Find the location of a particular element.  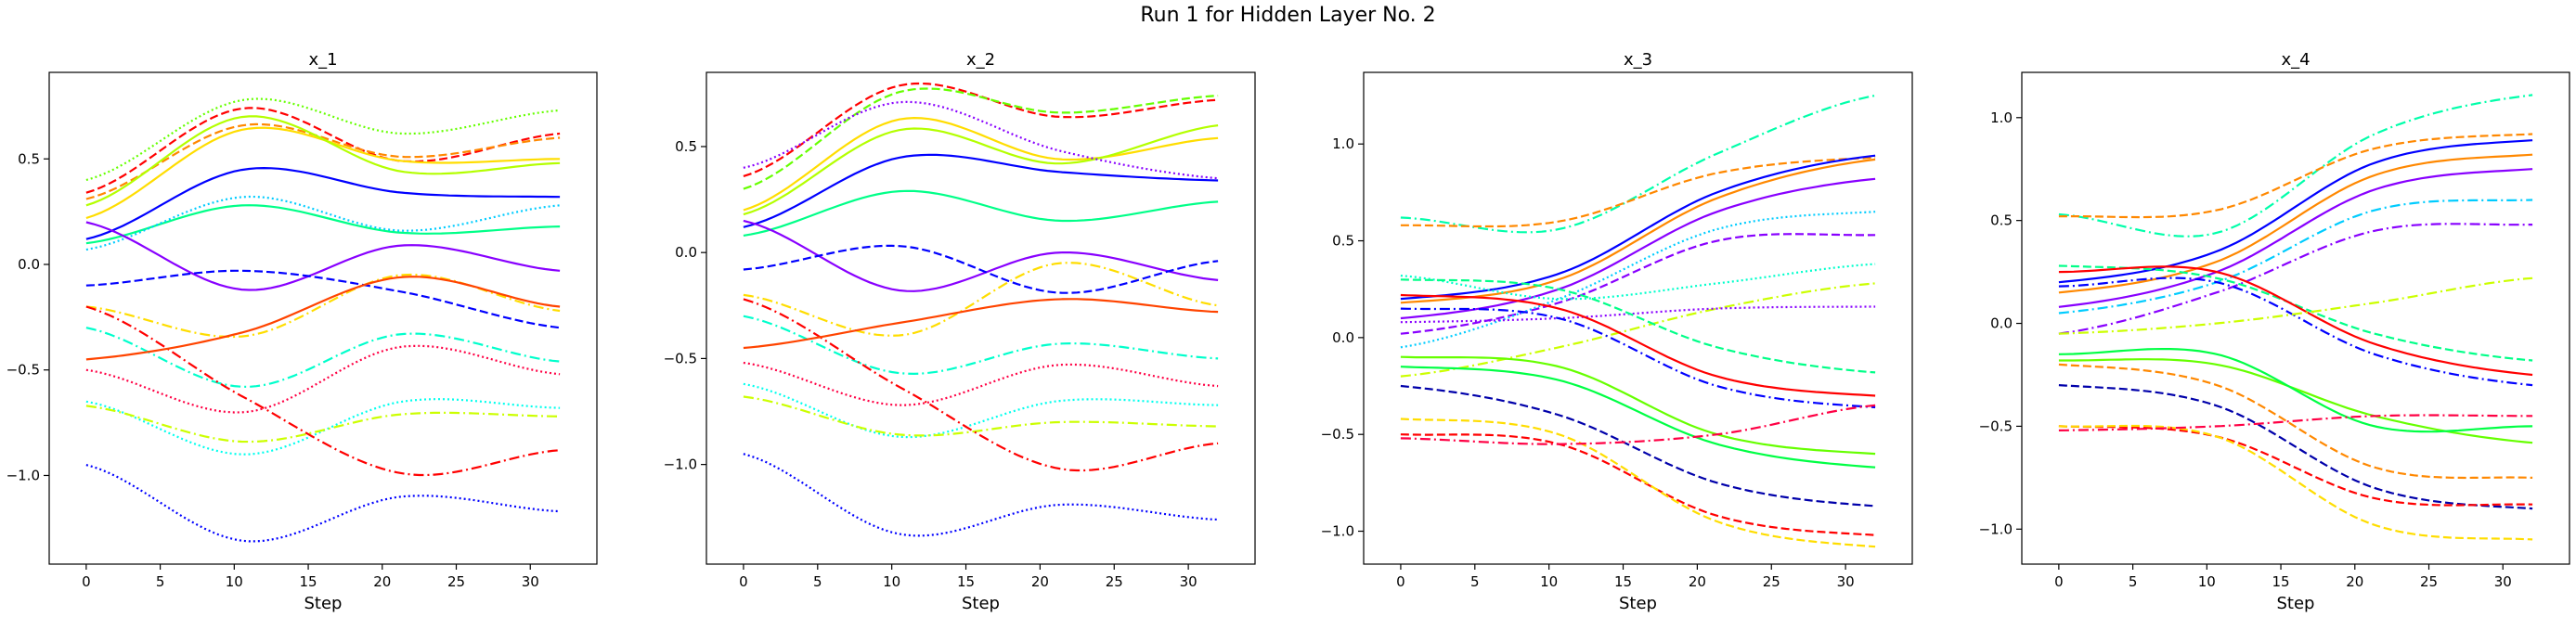

y-tick-label: 1.0 is located at coordinates (1343, 143).